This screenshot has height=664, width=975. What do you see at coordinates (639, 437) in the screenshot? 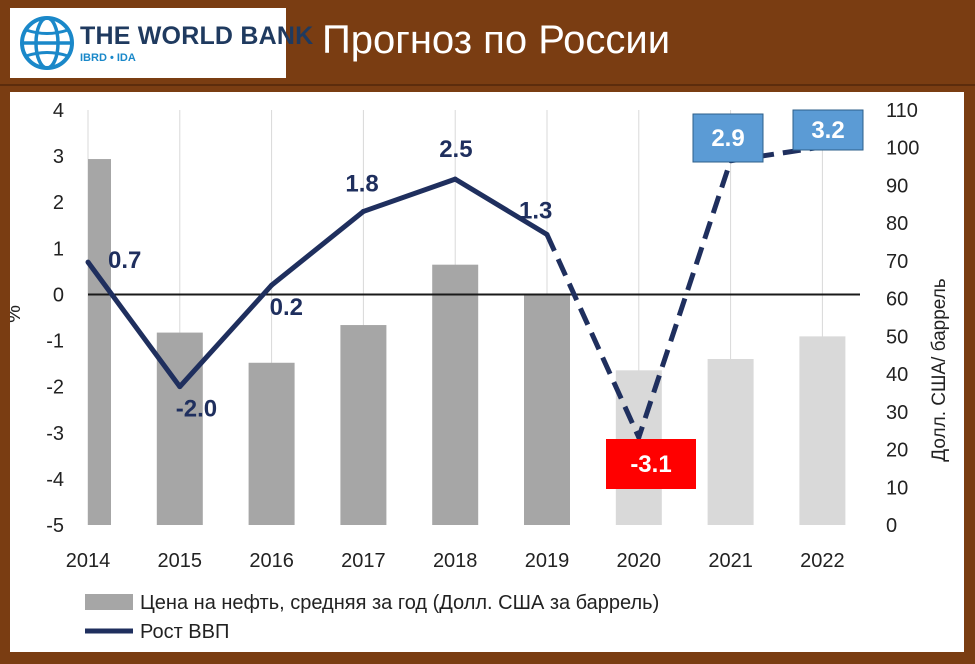
I see `gdp-point-2020` at bounding box center [639, 437].